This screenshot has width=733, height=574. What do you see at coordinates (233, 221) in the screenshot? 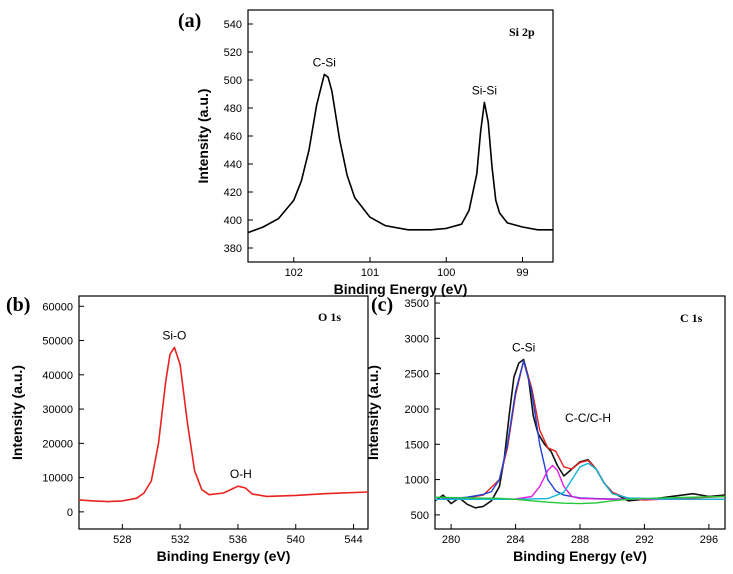
I see `y-tick-label: 400` at bounding box center [233, 221].